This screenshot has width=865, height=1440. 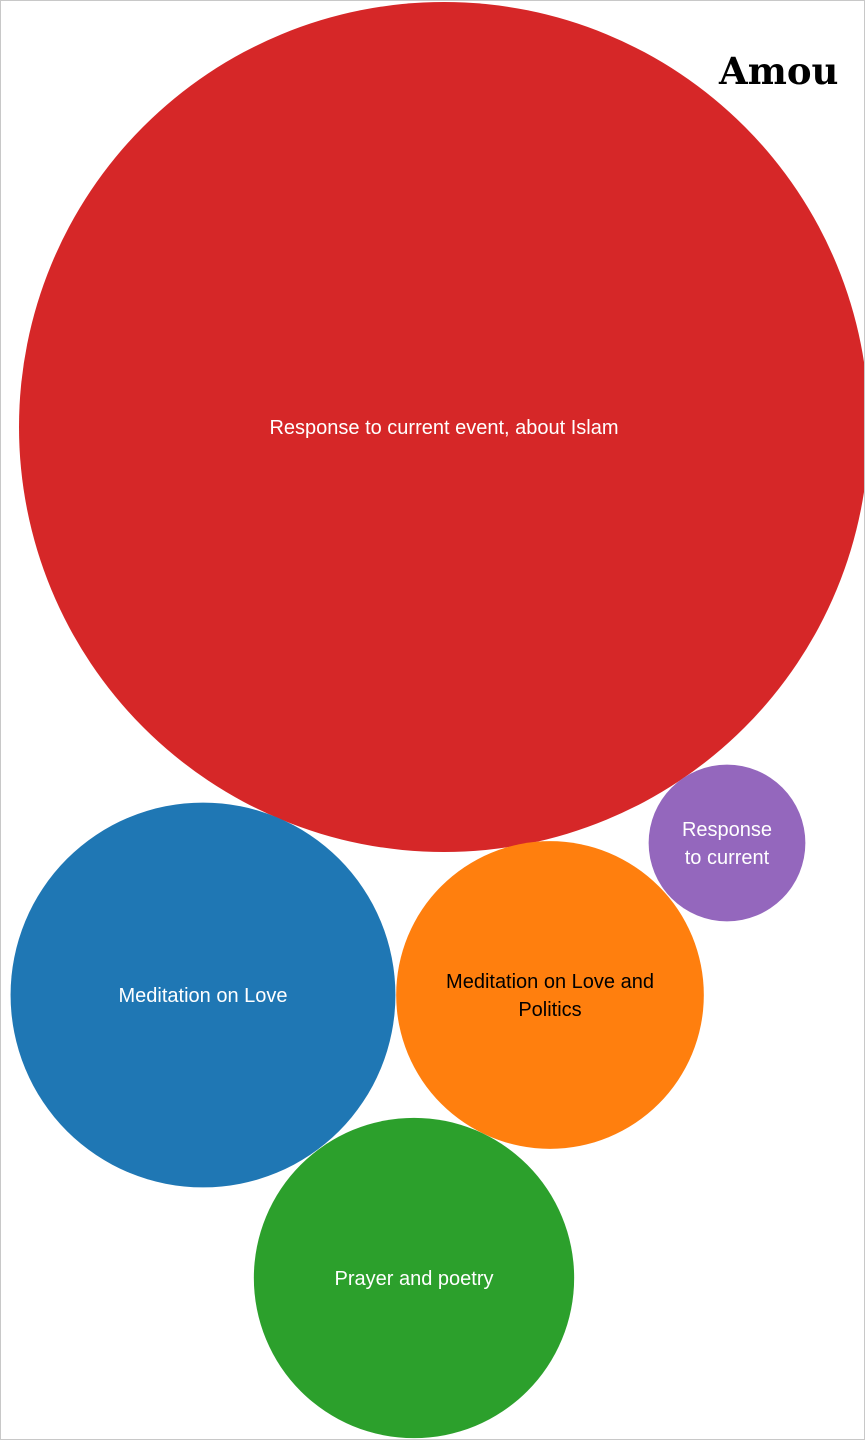 I want to click on bubble-label-response-to-current: Response, so click(x=727, y=830).